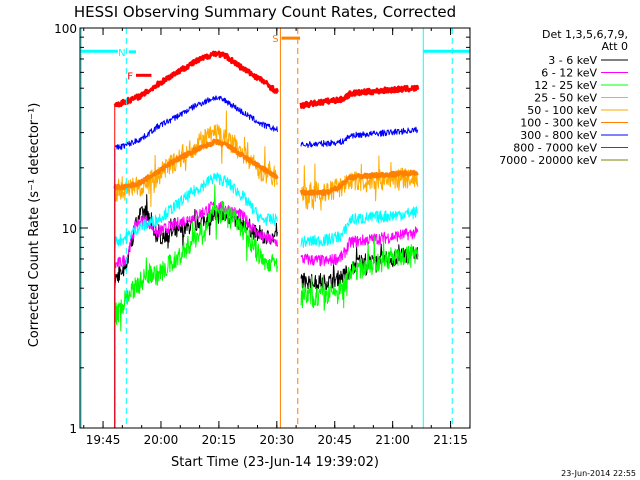 The image size is (640, 480). I want to click on y-tick-label: 1, so click(73, 429).